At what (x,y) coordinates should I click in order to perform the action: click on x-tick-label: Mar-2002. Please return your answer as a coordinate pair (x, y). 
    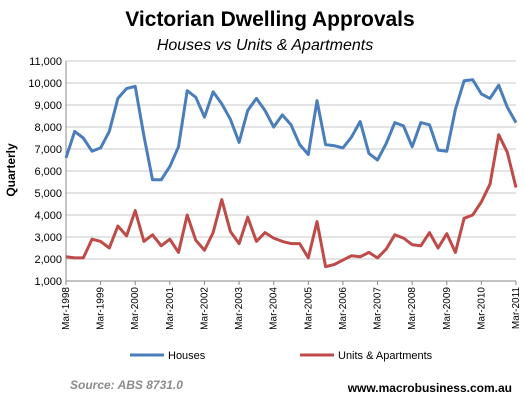
    Looking at the image, I should click on (204, 308).